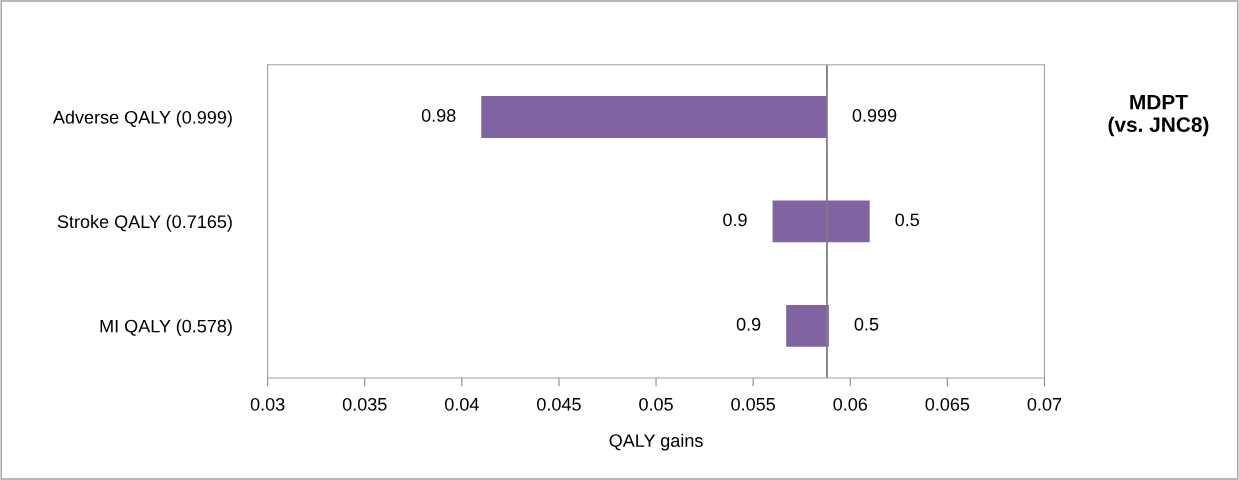 The image size is (1239, 480). Describe the element at coordinates (267, 404) in the screenshot. I see `x-tick-label: 0.03` at that location.